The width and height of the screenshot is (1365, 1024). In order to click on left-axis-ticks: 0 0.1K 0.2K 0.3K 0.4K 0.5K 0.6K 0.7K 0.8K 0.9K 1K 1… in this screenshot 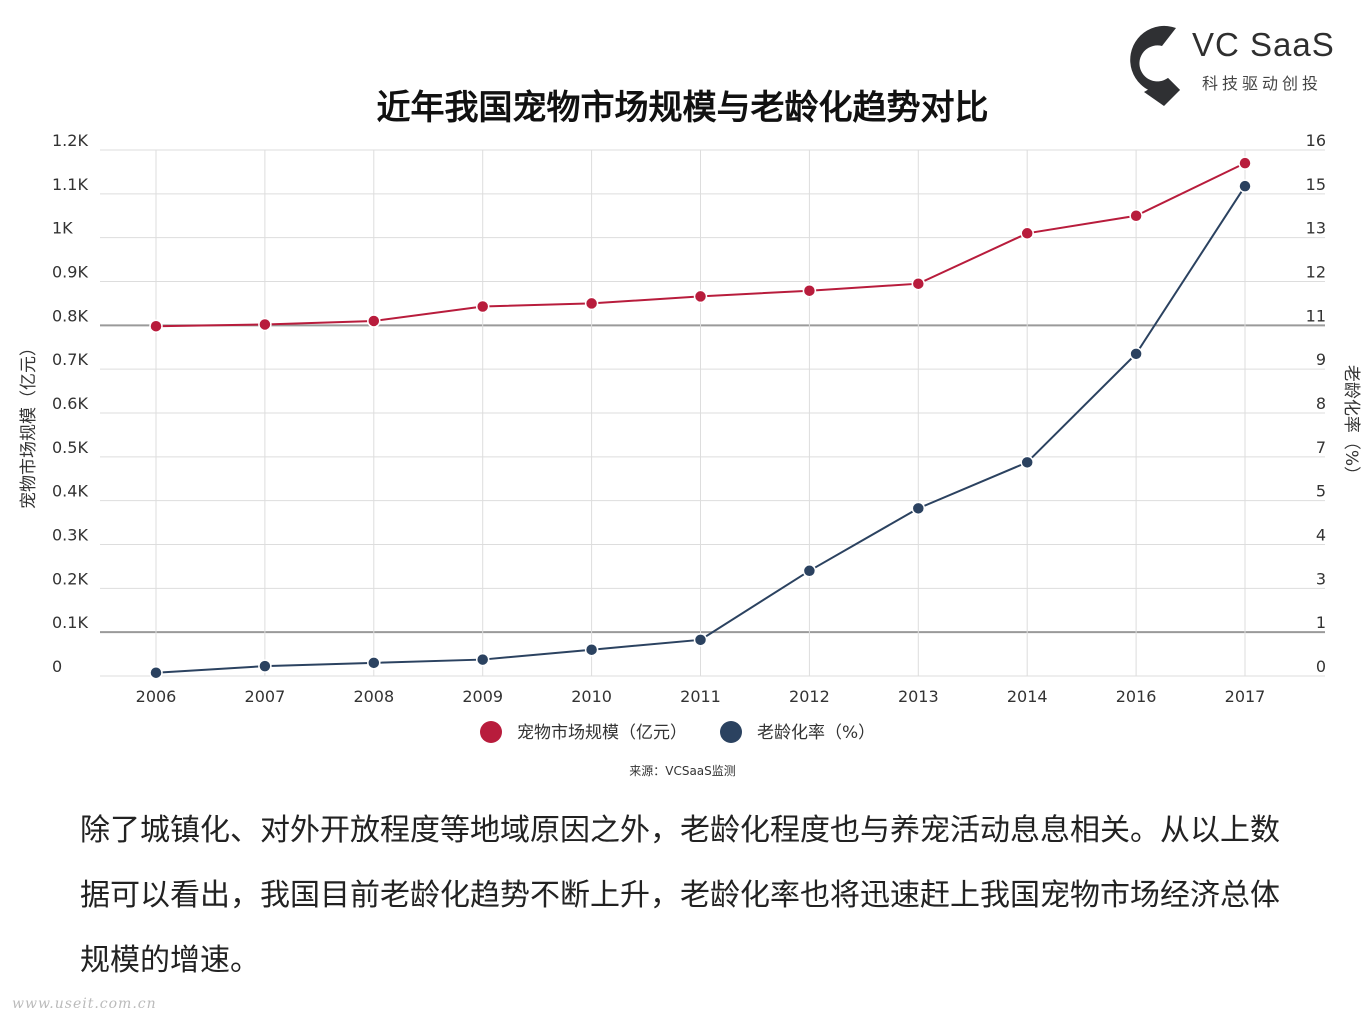, I will do `click(70, 403)`.